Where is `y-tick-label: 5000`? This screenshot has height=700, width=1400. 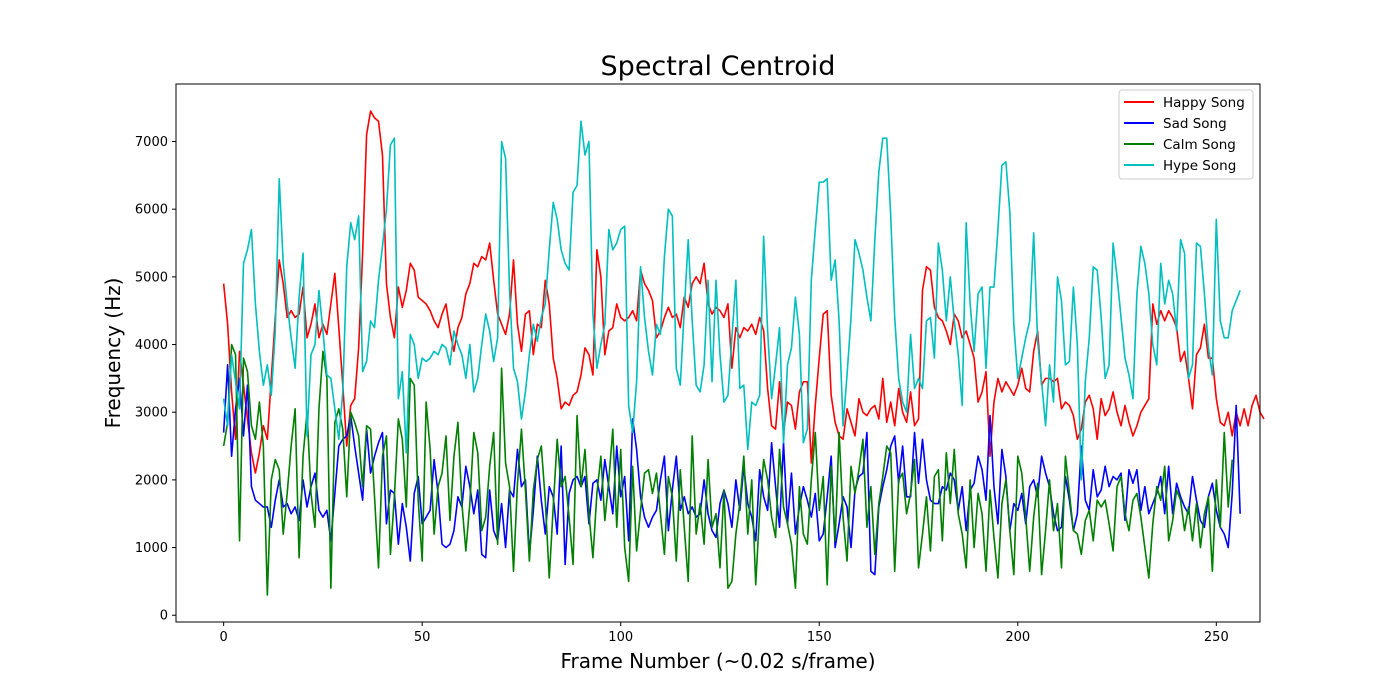
y-tick-label: 5000 is located at coordinates (151, 277).